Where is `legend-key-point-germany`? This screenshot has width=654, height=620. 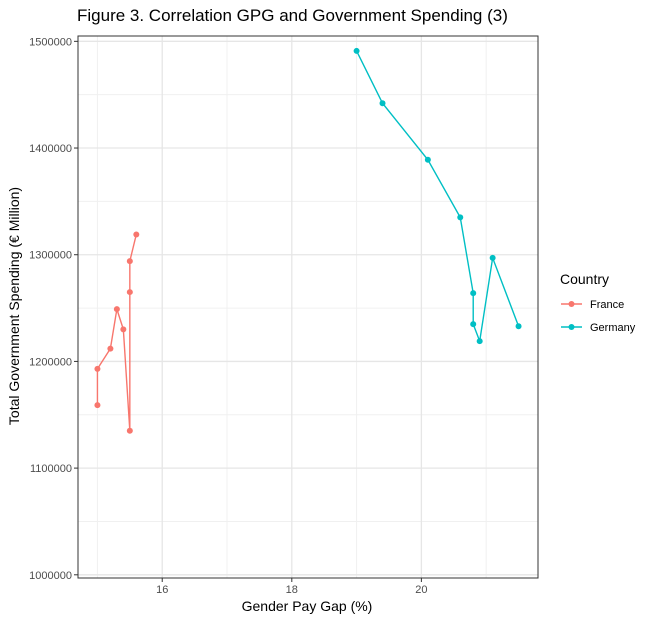 legend-key-point-germany is located at coordinates (571, 327).